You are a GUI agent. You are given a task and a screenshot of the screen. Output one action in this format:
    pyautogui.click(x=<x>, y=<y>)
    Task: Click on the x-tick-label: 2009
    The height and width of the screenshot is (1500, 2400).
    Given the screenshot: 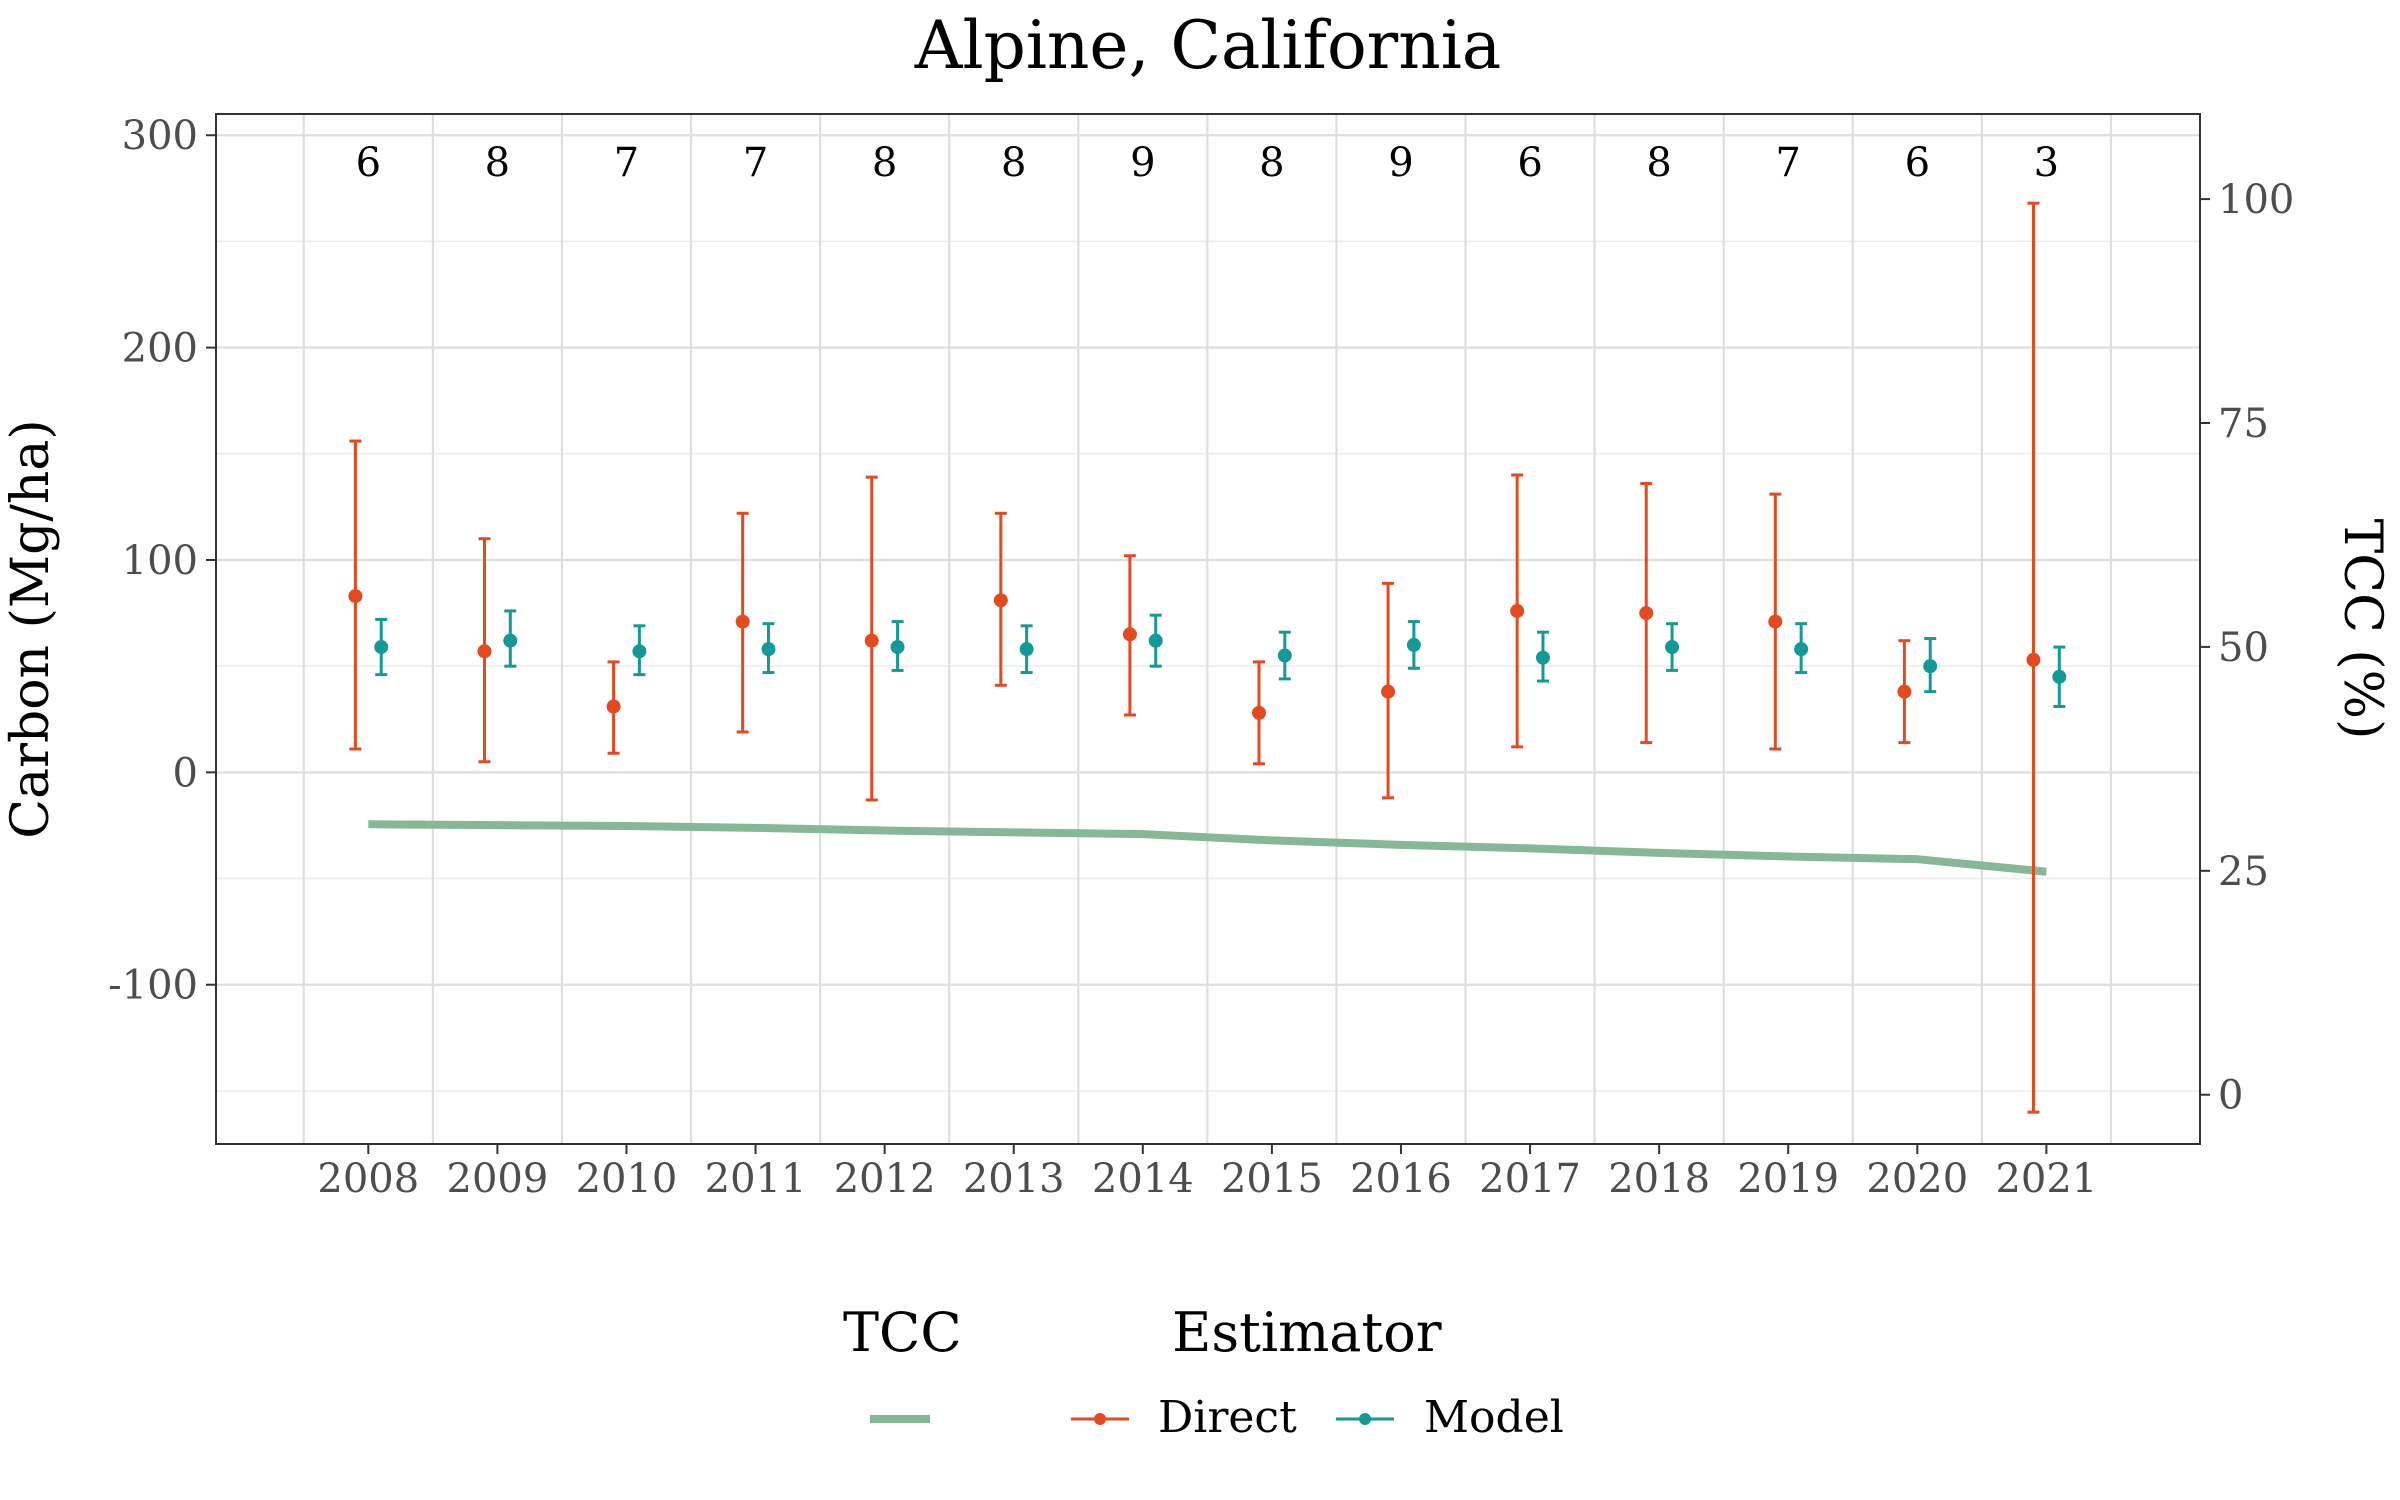 What is the action you would take?
    pyautogui.click(x=498, y=1179)
    